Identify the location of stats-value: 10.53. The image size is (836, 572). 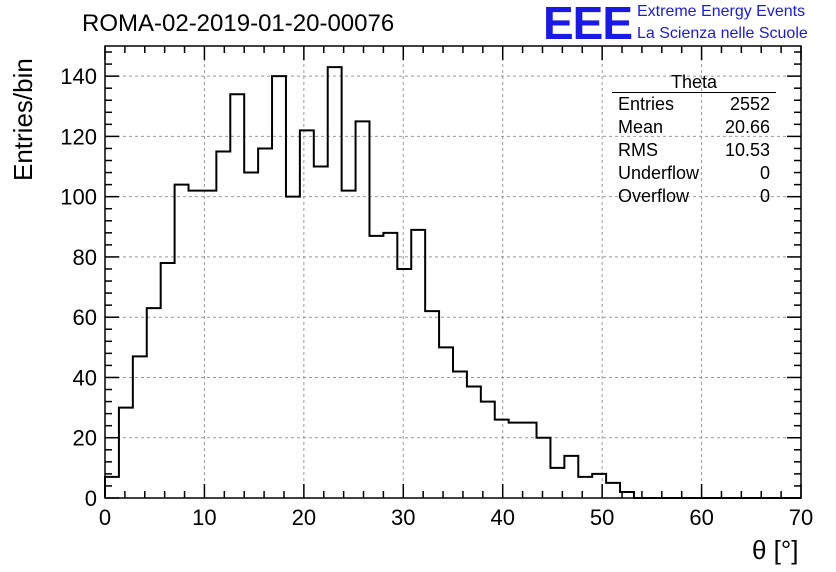
(747, 150).